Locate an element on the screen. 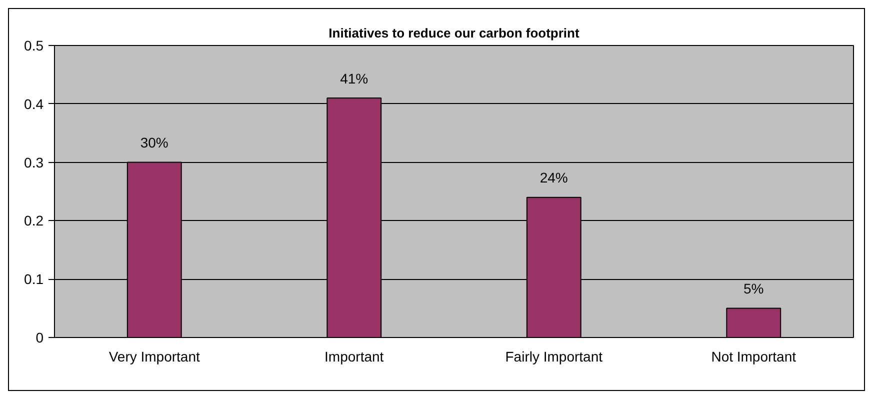  y-tick-label: 0.4 is located at coordinates (34, 104).